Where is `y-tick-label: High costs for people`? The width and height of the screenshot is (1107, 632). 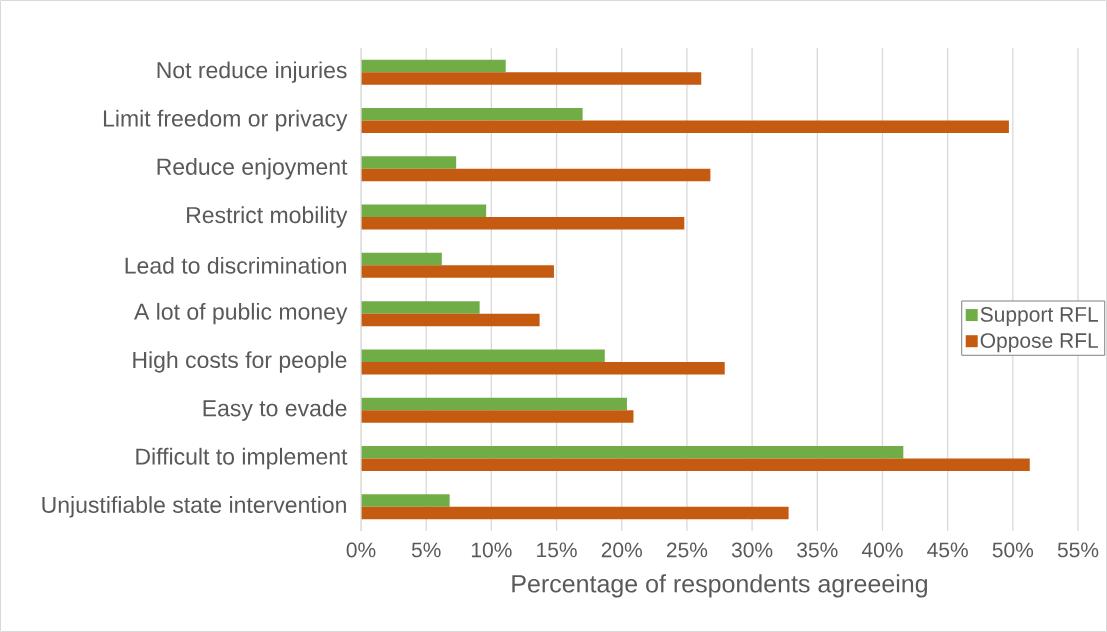
y-tick-label: High costs for people is located at coordinates (240, 362).